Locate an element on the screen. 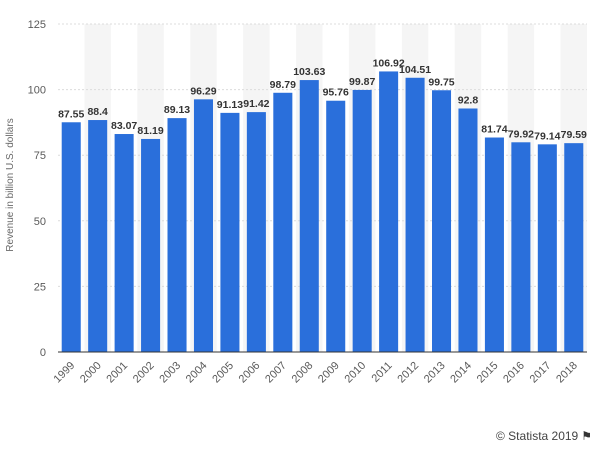  x-tick-label: 2003 is located at coordinates (170, 373).